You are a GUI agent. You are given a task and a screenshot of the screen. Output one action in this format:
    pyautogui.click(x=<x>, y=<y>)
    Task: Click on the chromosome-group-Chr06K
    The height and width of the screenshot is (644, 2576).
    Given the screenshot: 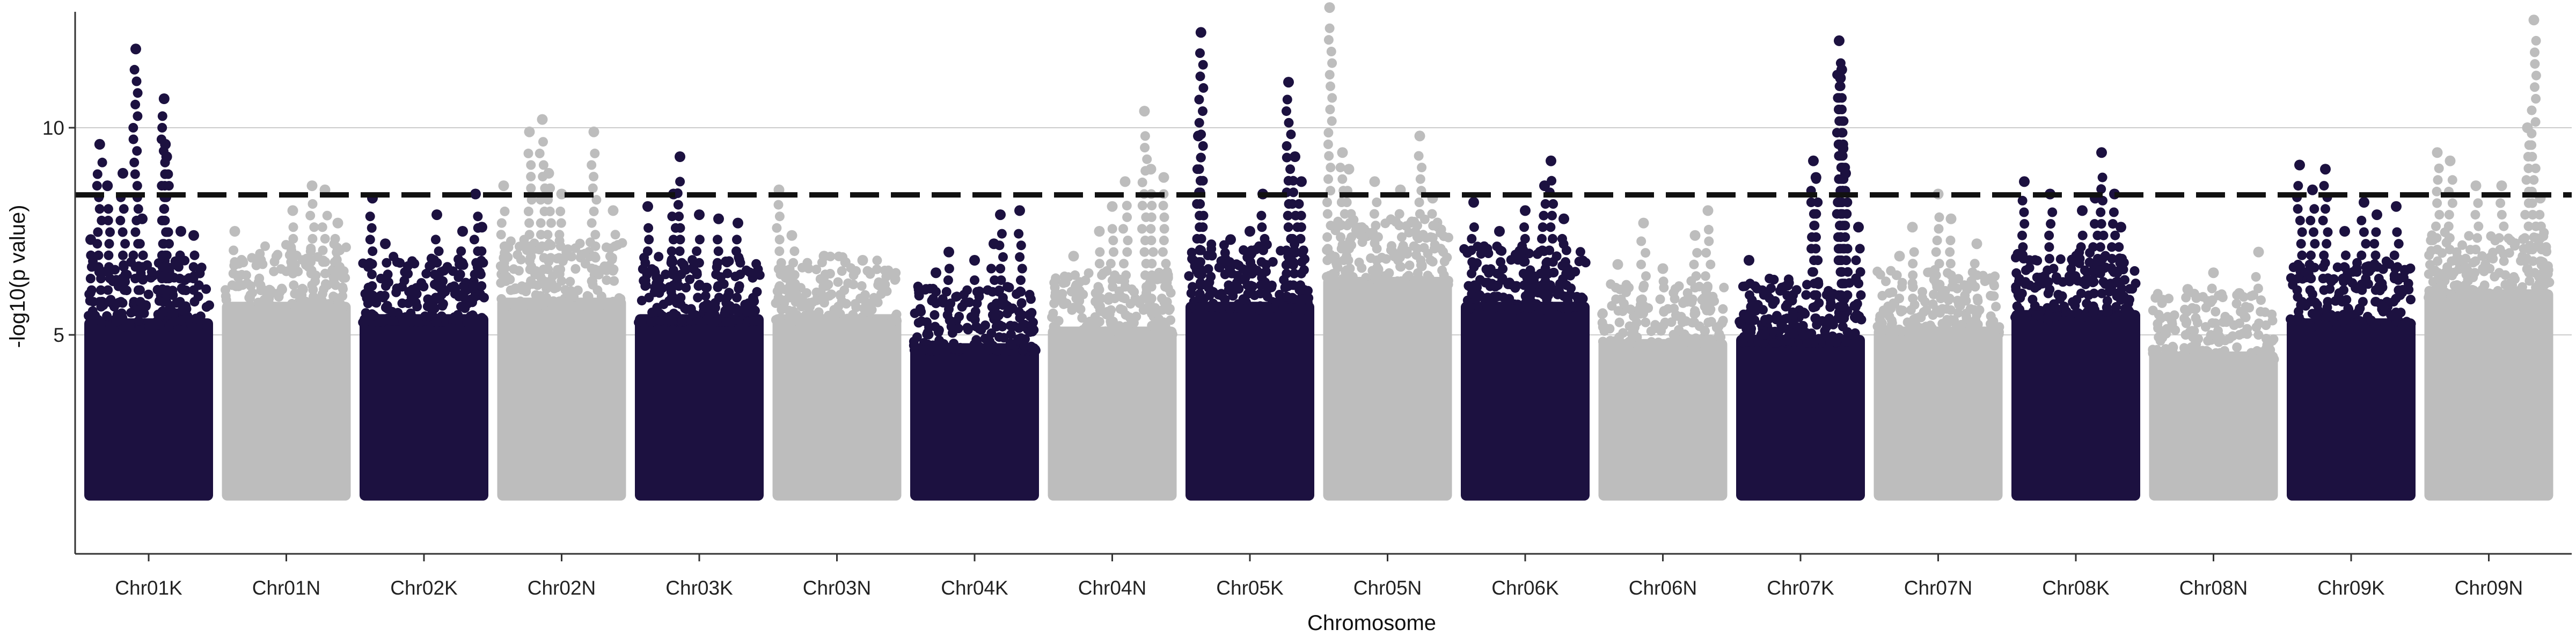 What is the action you would take?
    pyautogui.click(x=1525, y=328)
    